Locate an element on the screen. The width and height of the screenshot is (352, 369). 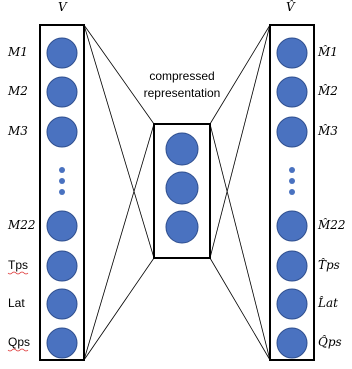
output-layer-box is located at coordinates (292, 192).